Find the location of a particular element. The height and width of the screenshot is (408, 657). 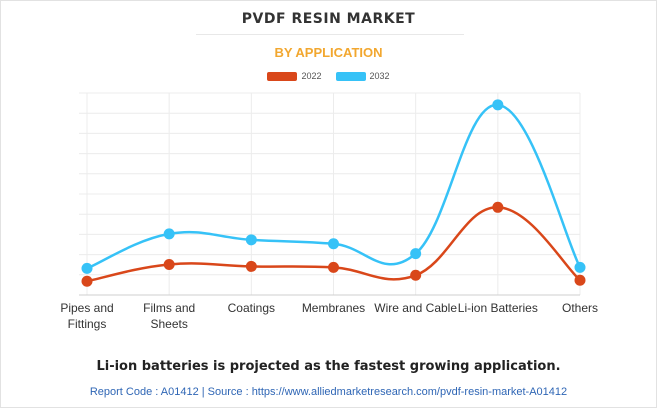

x-tick-label-line: Membranes is located at coordinates (333, 308).